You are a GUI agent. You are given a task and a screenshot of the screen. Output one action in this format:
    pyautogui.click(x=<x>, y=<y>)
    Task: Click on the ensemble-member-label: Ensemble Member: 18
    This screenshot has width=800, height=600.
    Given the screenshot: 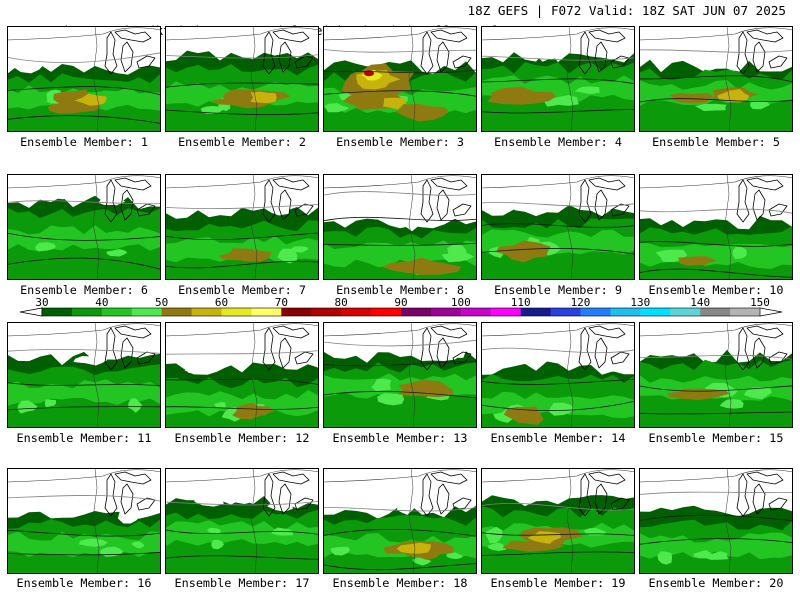 What is the action you would take?
    pyautogui.click(x=400, y=583)
    